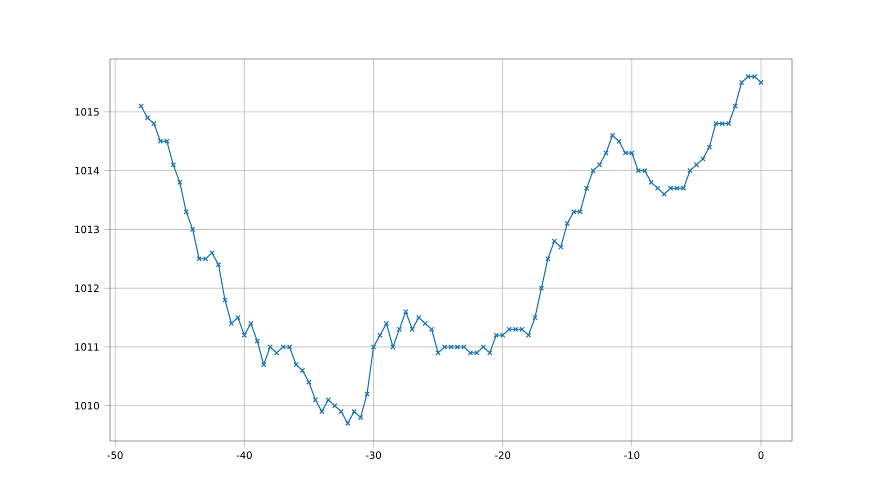 The width and height of the screenshot is (880, 495). What do you see at coordinates (761, 455) in the screenshot?
I see `x-tick-label: 0` at bounding box center [761, 455].